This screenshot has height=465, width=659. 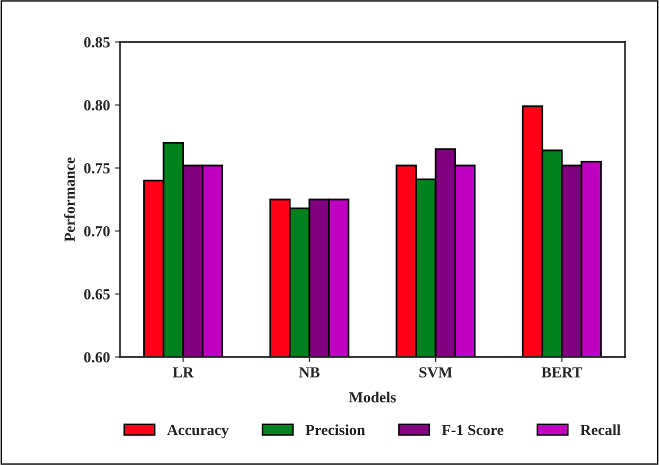 I want to click on x-tick-label: LR, so click(x=183, y=372).